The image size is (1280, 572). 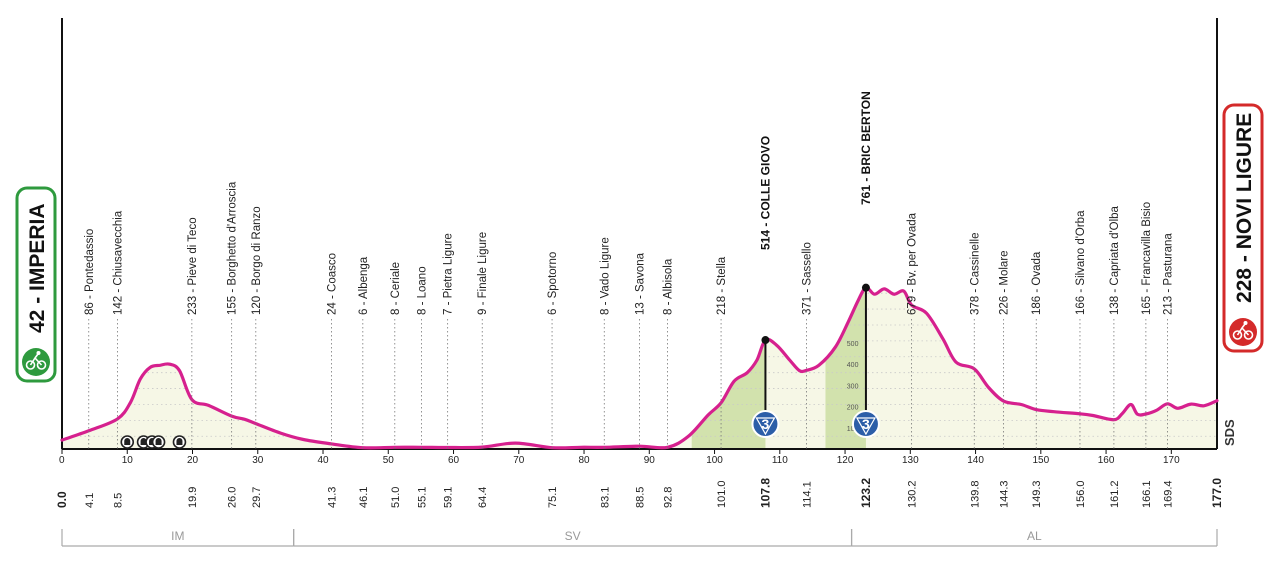 What do you see at coordinates (650, 460) in the screenshot?
I see `x-tick-label: 90` at bounding box center [650, 460].